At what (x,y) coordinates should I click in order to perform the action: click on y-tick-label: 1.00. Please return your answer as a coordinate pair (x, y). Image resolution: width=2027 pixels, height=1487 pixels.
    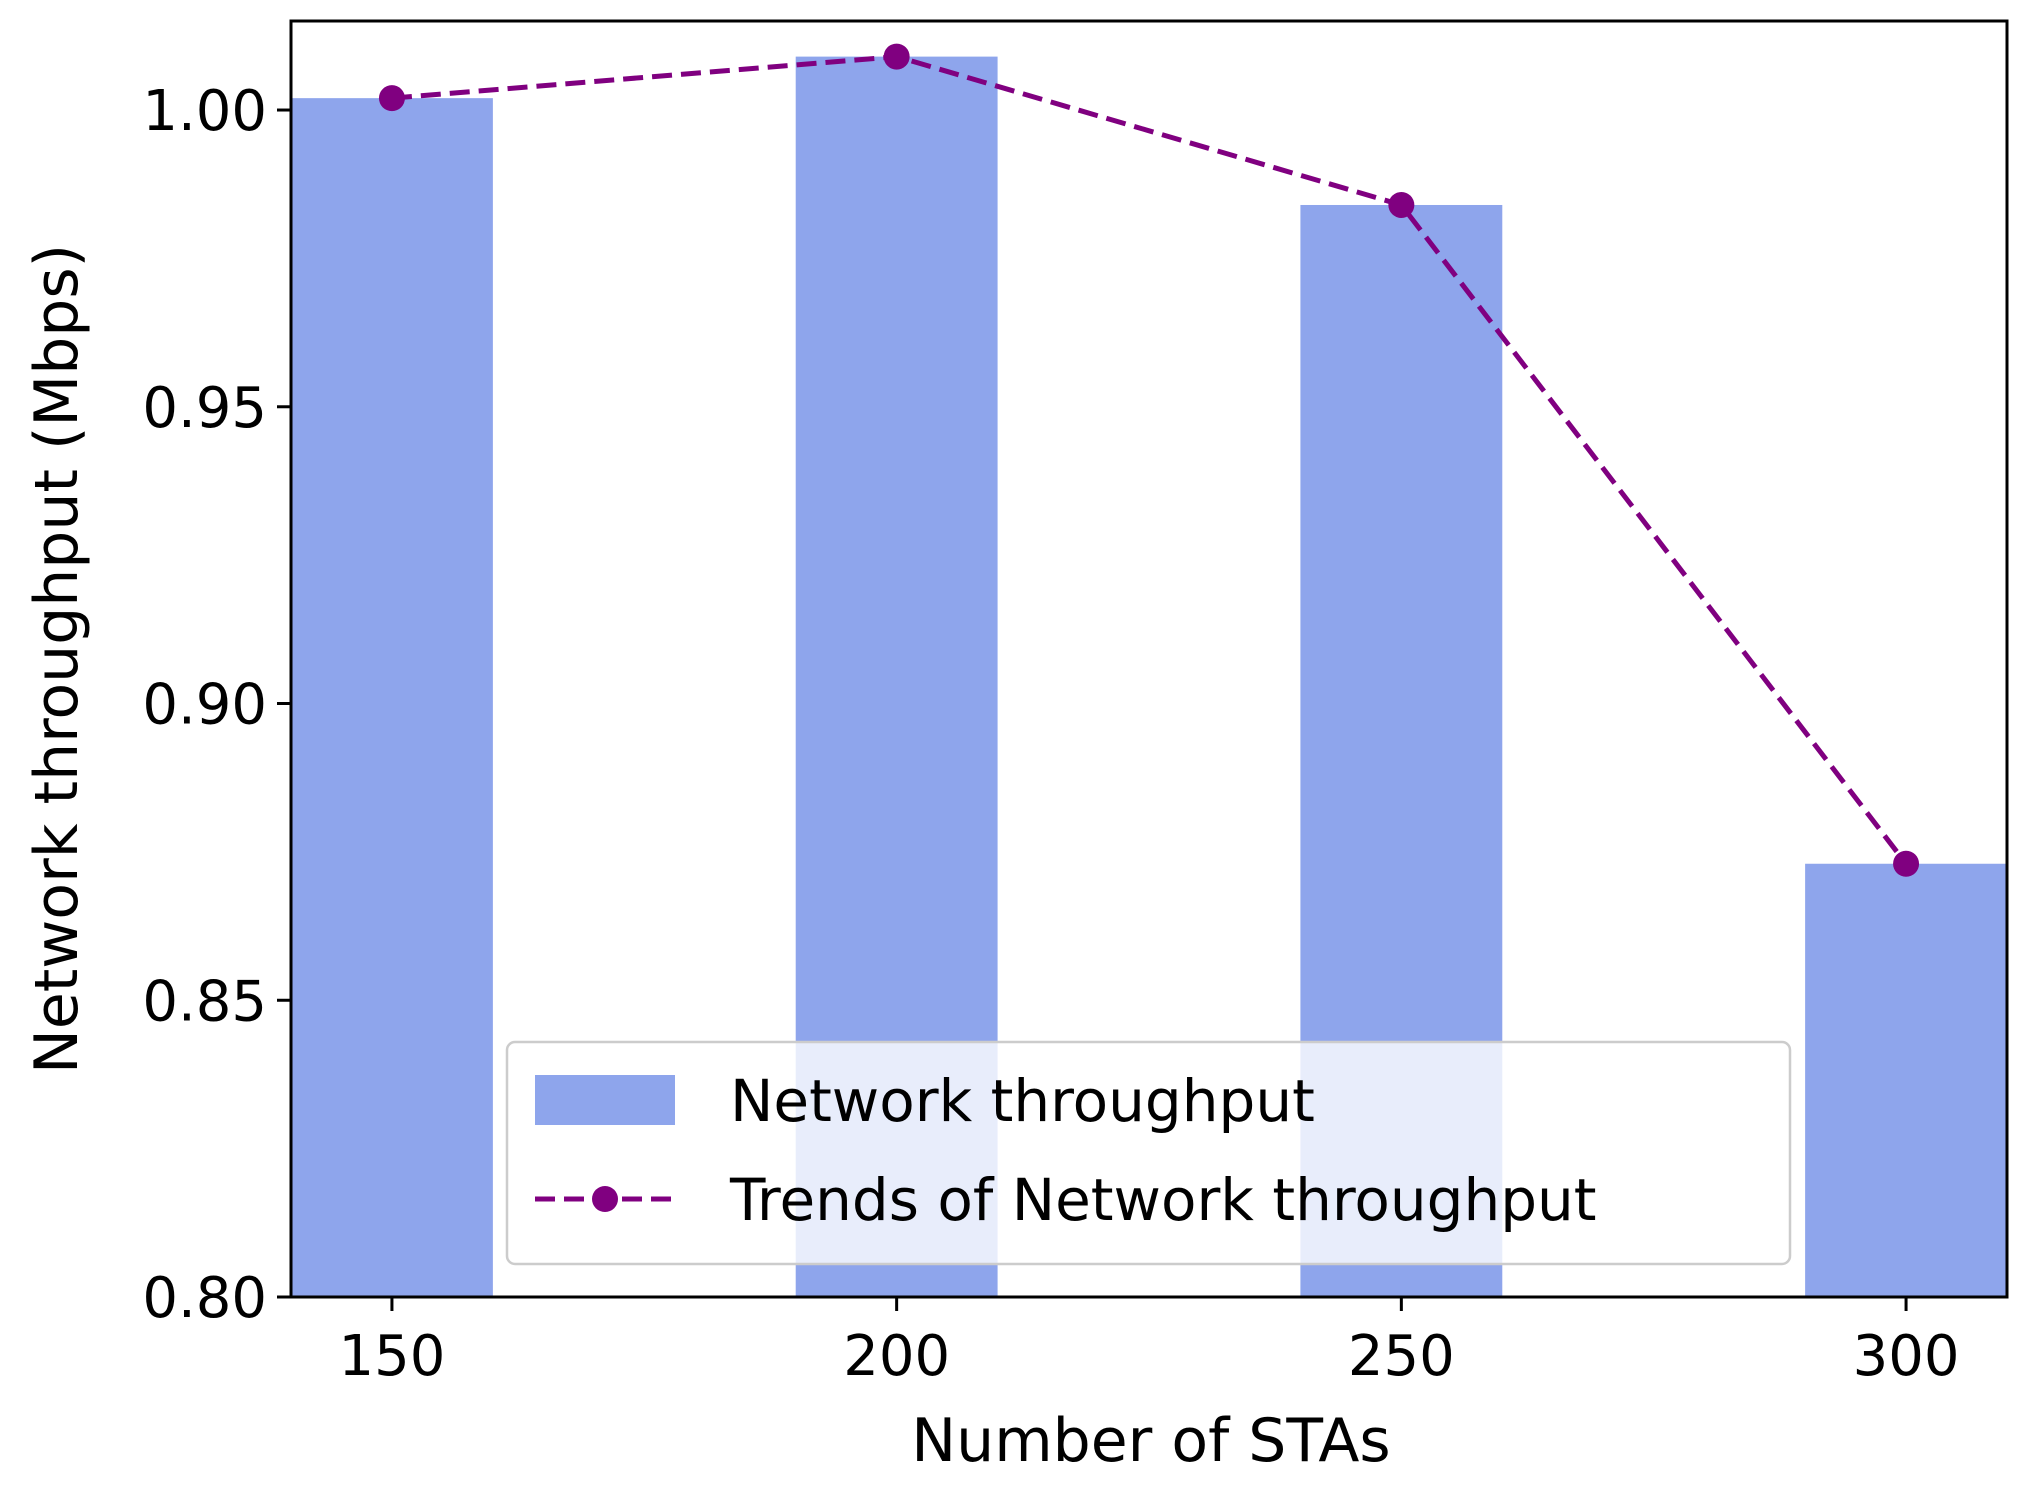
    Looking at the image, I should click on (204, 111).